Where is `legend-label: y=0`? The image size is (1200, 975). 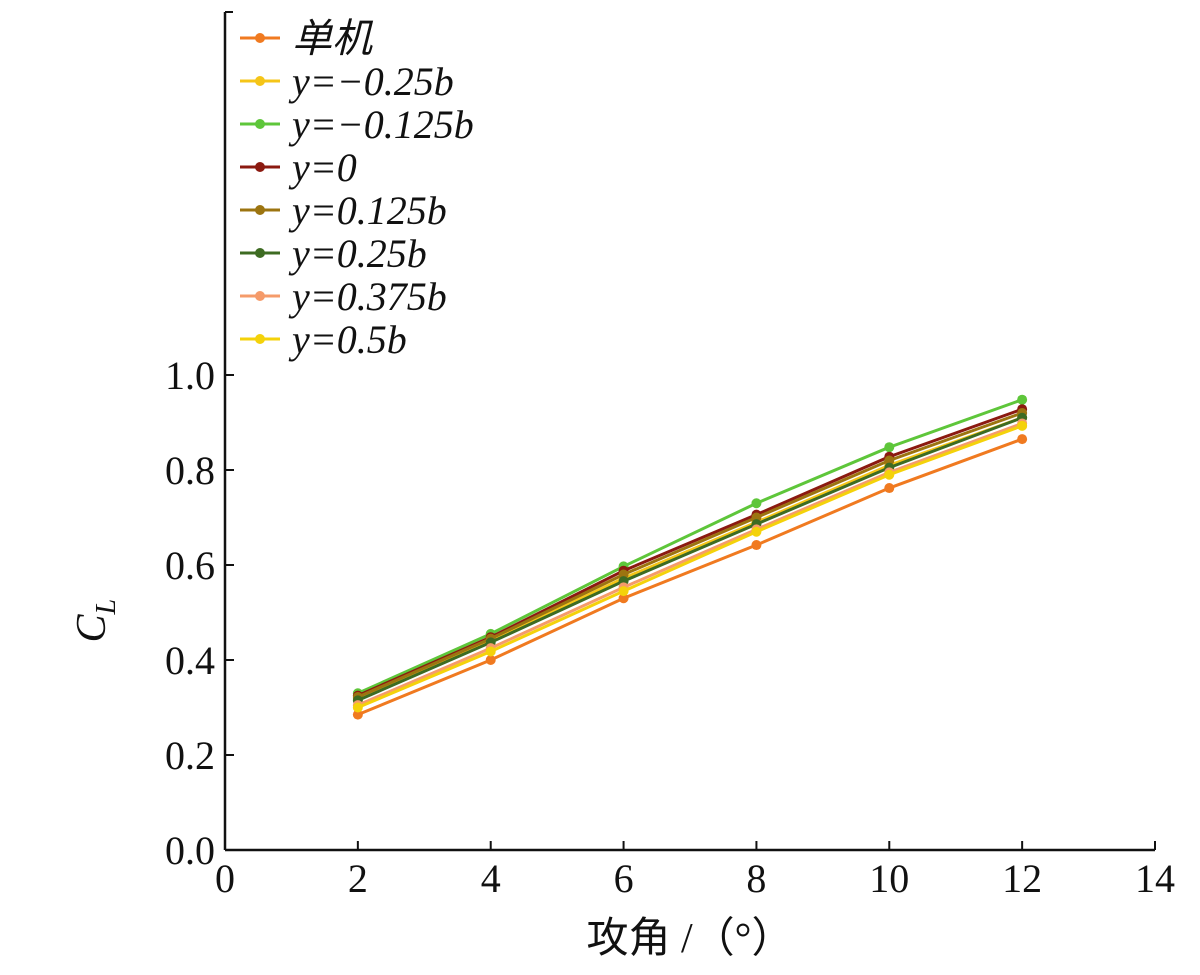 legend-label: y=0 is located at coordinates (322, 167).